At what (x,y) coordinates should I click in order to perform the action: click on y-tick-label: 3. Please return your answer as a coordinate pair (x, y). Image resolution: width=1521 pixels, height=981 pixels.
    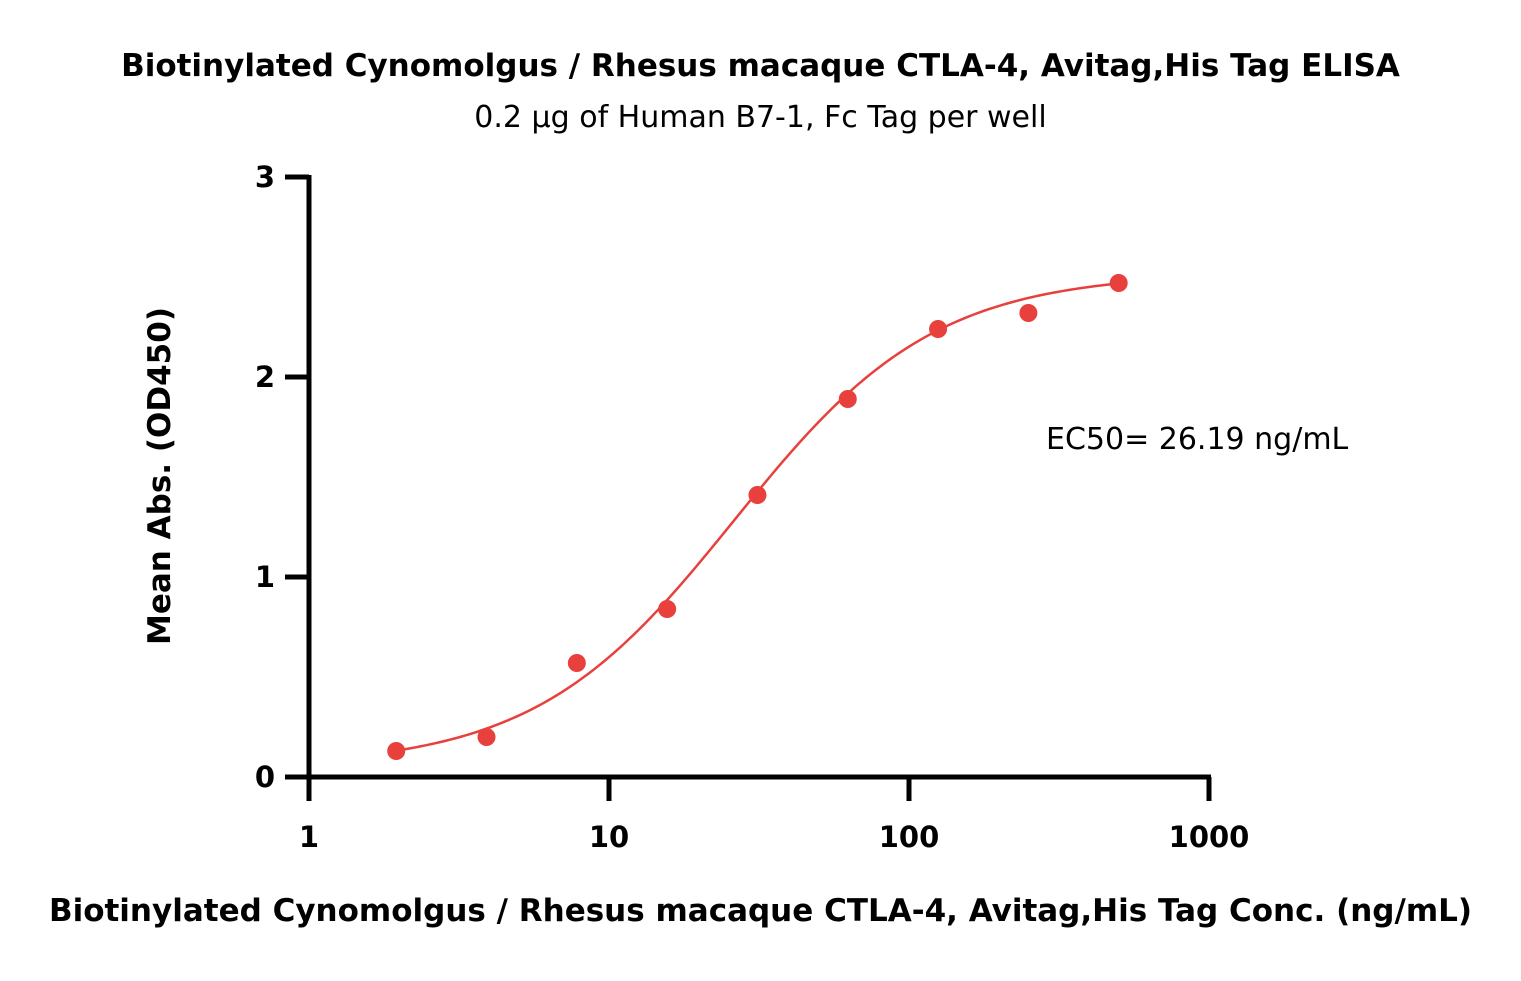
    Looking at the image, I should click on (265, 177).